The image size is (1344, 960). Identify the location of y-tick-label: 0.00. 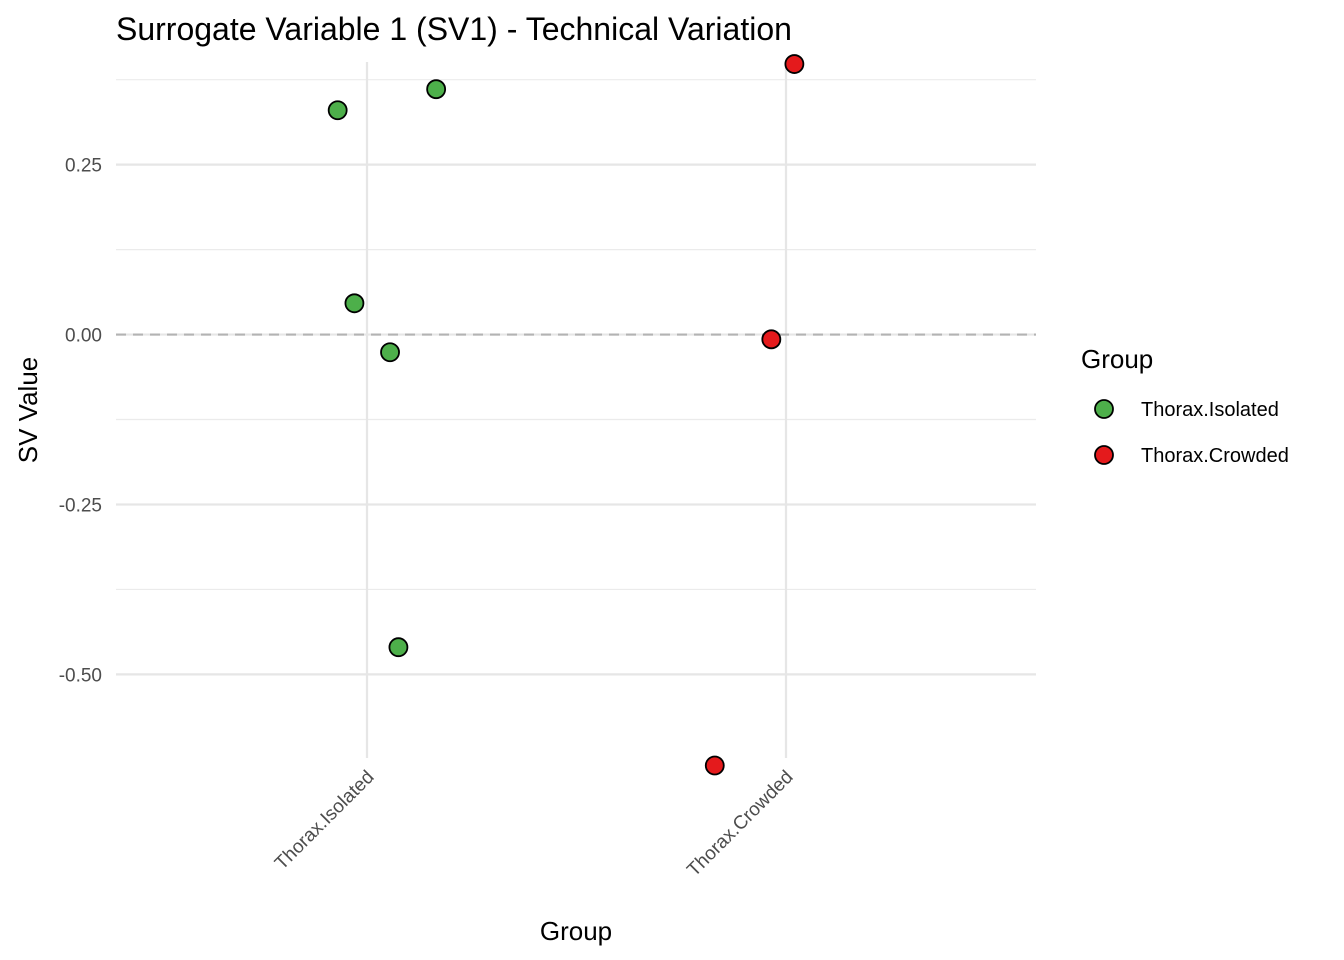
(83, 336).